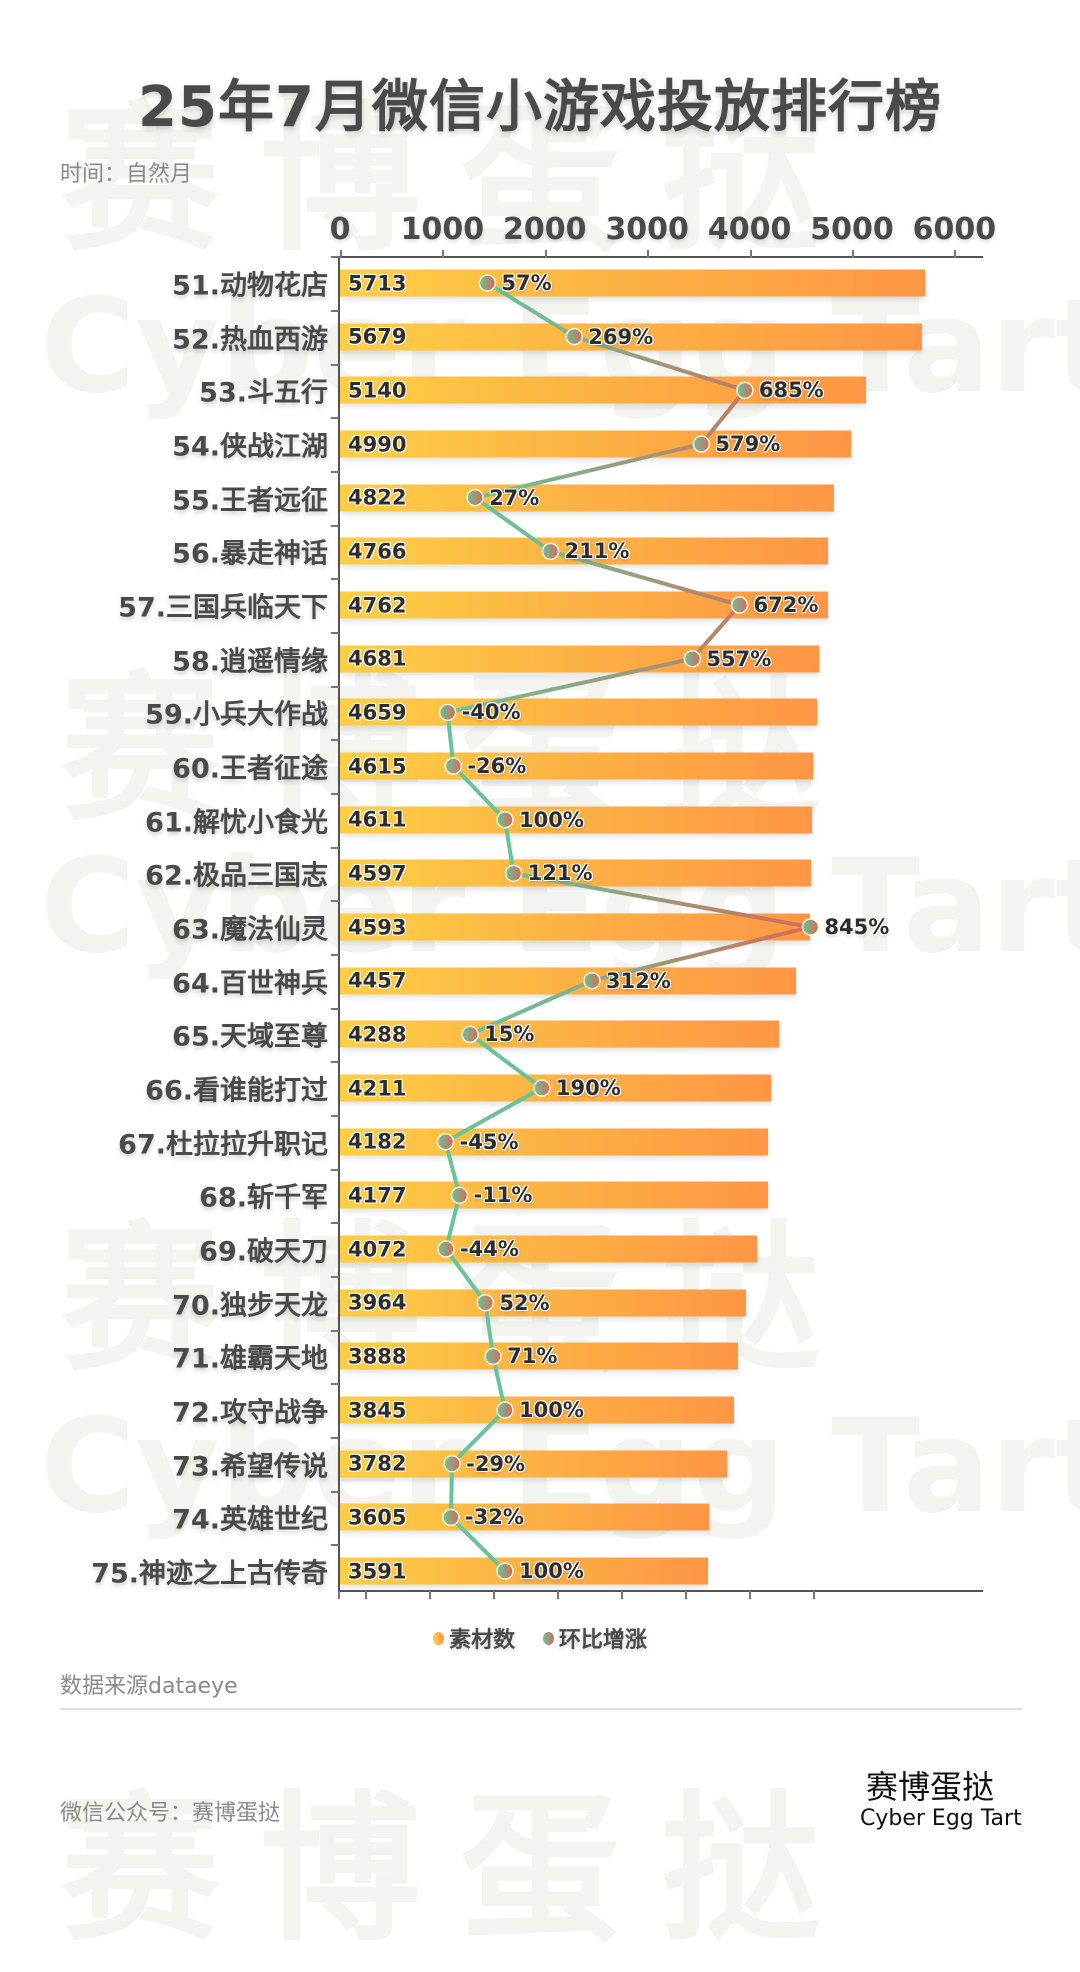  What do you see at coordinates (236, 823) in the screenshot?
I see `game-name-label: 61.解忧小食光` at bounding box center [236, 823].